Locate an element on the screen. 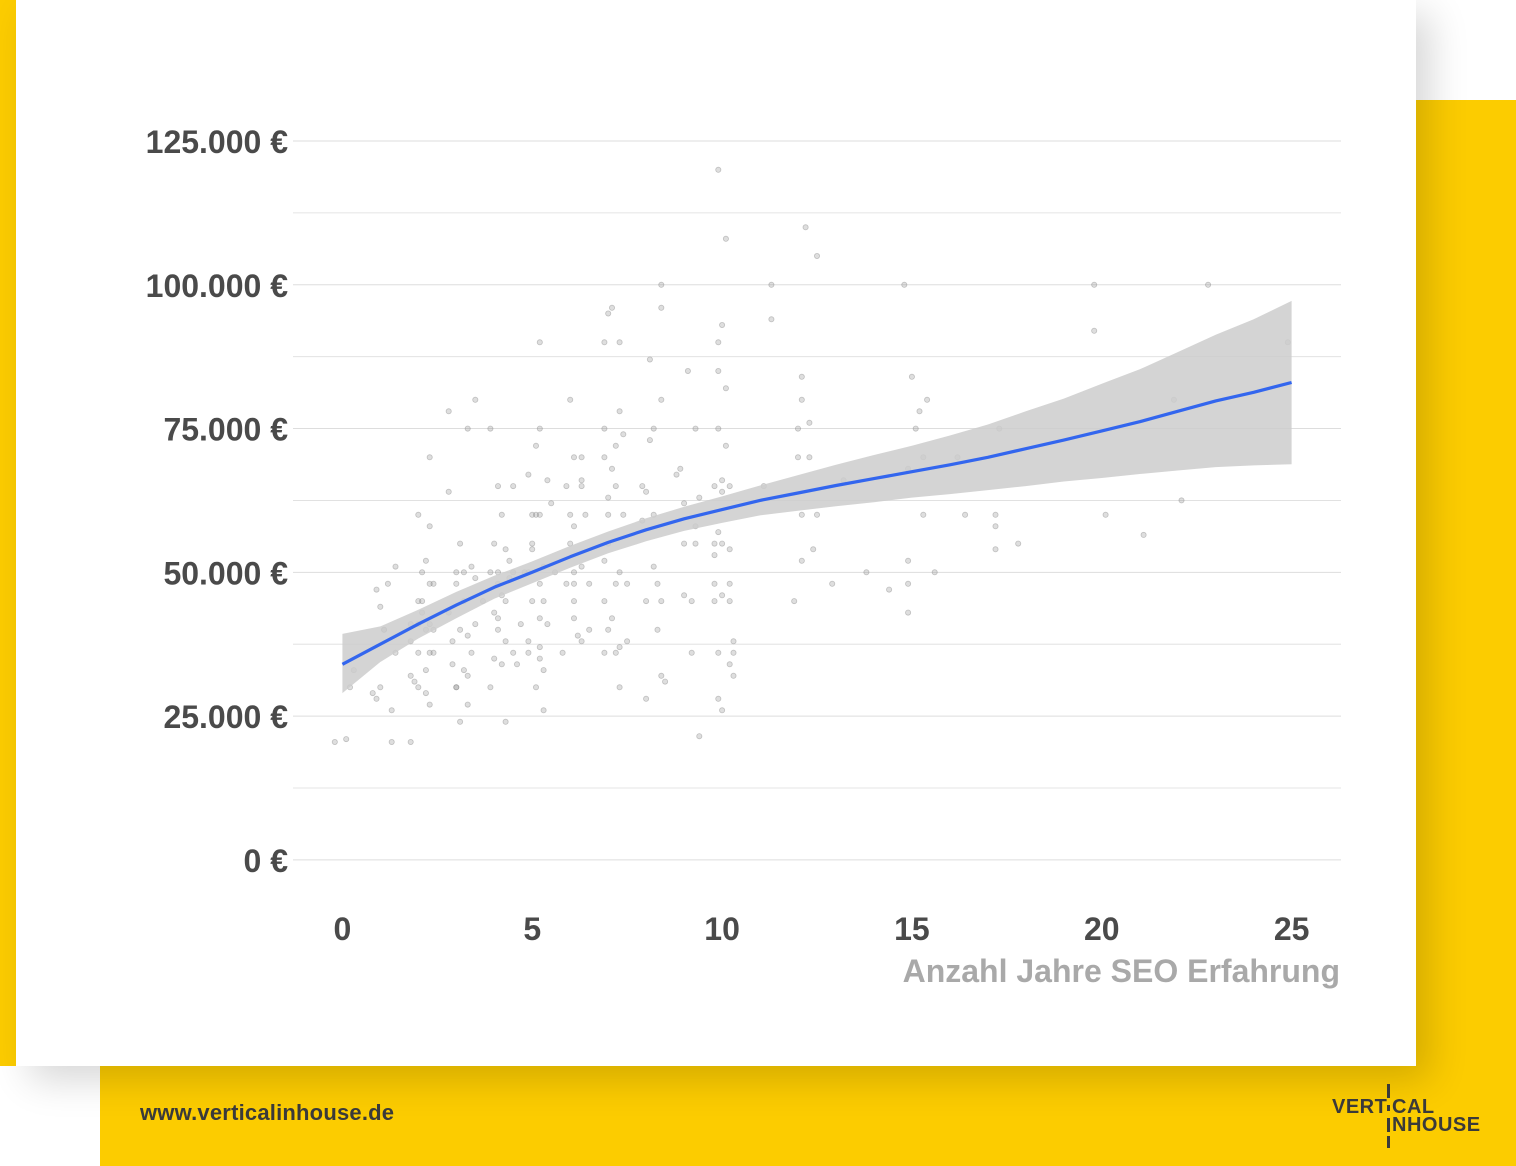  y-tick-label: 0 € is located at coordinates (266, 861).